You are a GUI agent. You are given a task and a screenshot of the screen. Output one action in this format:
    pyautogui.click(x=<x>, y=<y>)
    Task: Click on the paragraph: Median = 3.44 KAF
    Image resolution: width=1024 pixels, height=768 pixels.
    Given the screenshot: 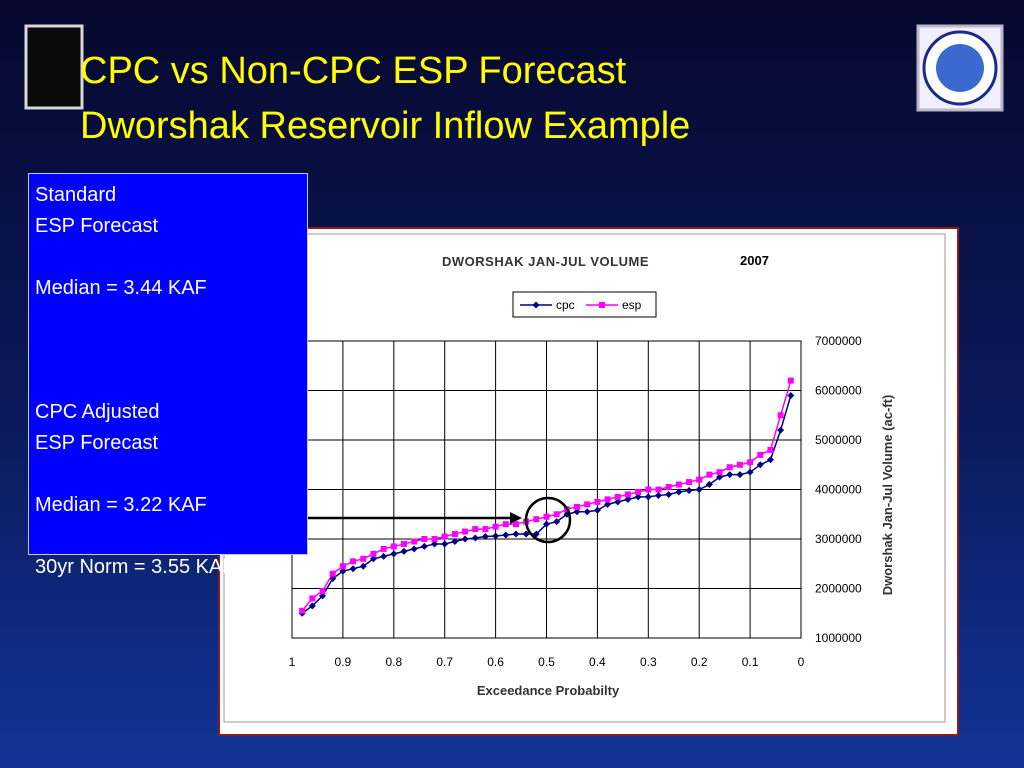 What is the action you would take?
    pyautogui.click(x=168, y=288)
    